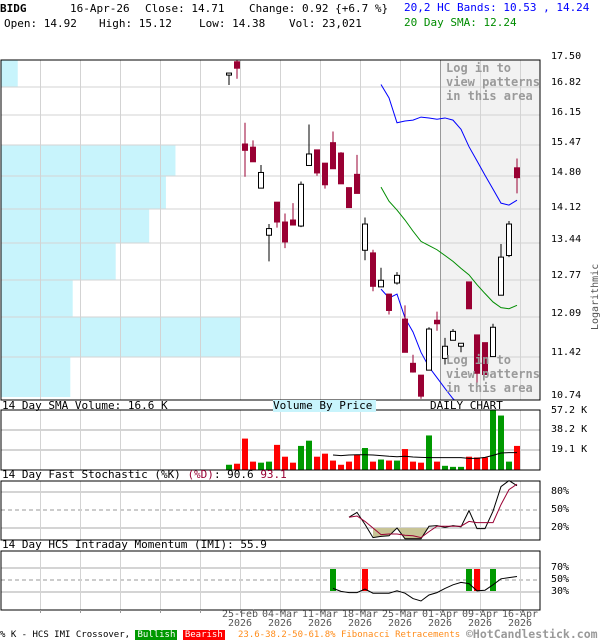 The height and width of the screenshot is (641, 600). Describe the element at coordinates (532, 634) in the screenshot. I see `copyright-link: ©HotCandlestick.com` at that location.